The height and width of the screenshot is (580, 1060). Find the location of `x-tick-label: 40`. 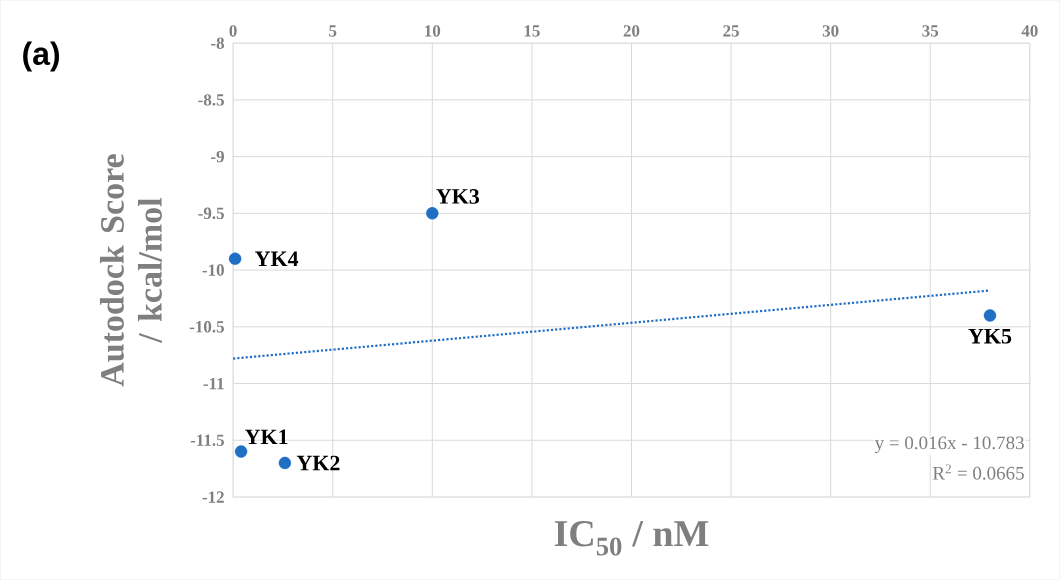

x-tick-label: 40 is located at coordinates (1029, 31).